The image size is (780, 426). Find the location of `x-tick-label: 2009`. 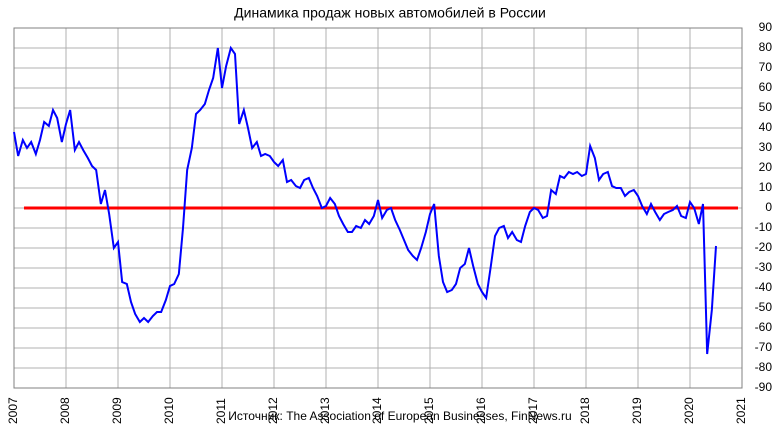

x-tick-label: 2009 is located at coordinates (117, 410).